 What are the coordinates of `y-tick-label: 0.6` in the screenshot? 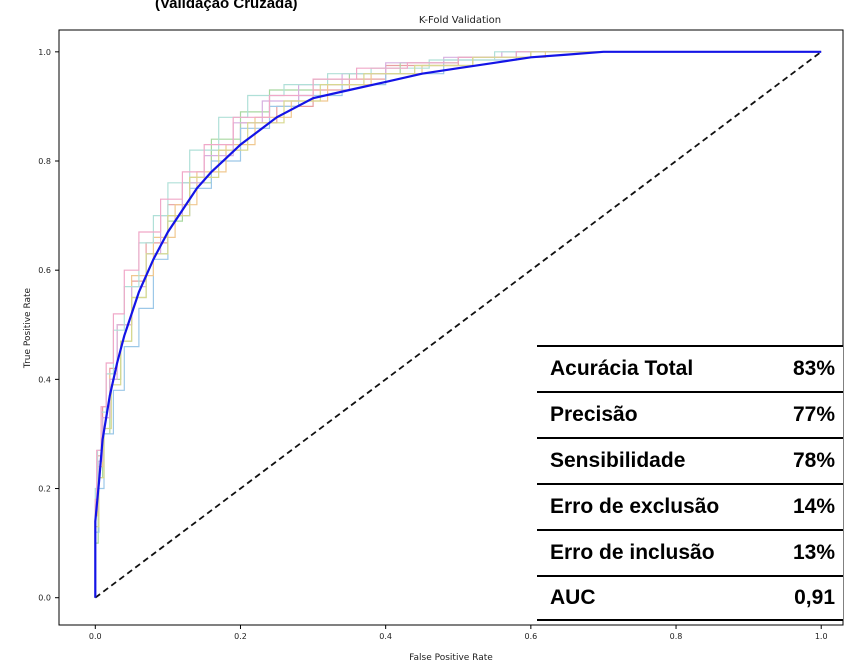 It's located at (44, 270).